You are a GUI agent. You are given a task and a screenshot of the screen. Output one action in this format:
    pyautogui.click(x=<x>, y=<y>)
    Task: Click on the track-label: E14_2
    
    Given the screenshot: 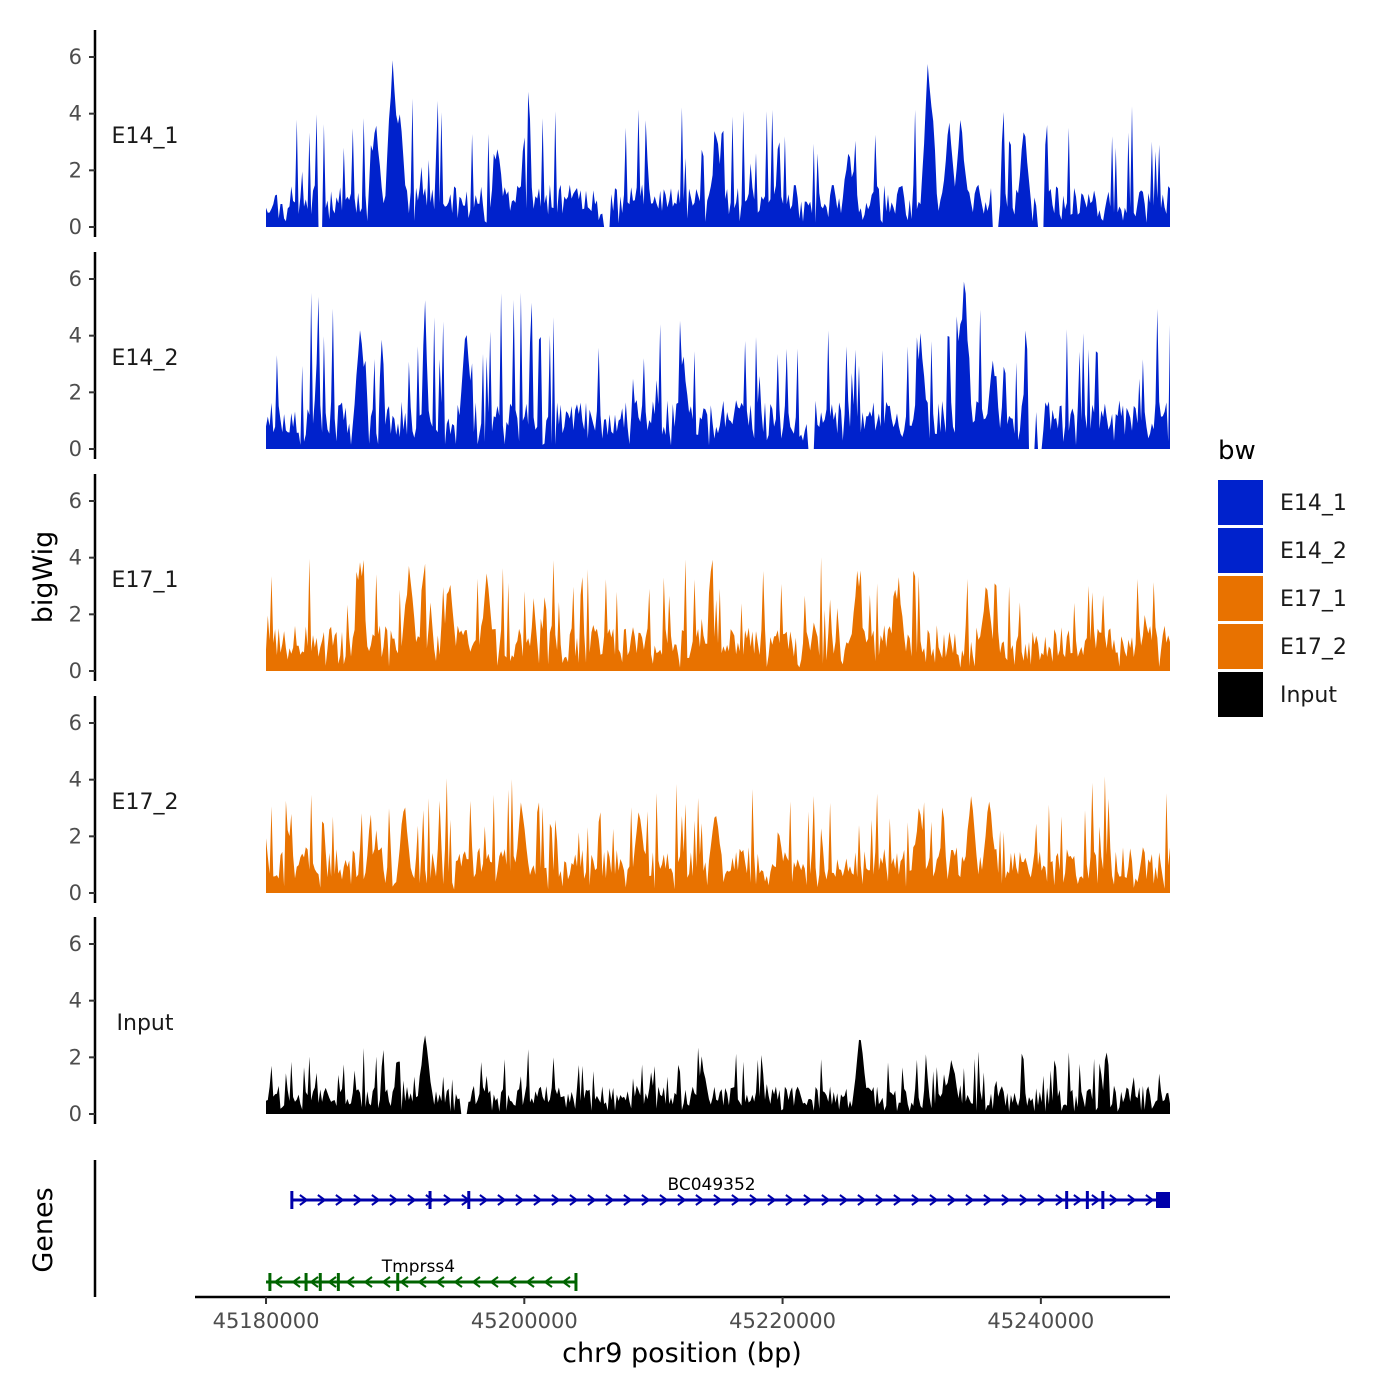 What is the action you would take?
    pyautogui.click(x=145, y=358)
    